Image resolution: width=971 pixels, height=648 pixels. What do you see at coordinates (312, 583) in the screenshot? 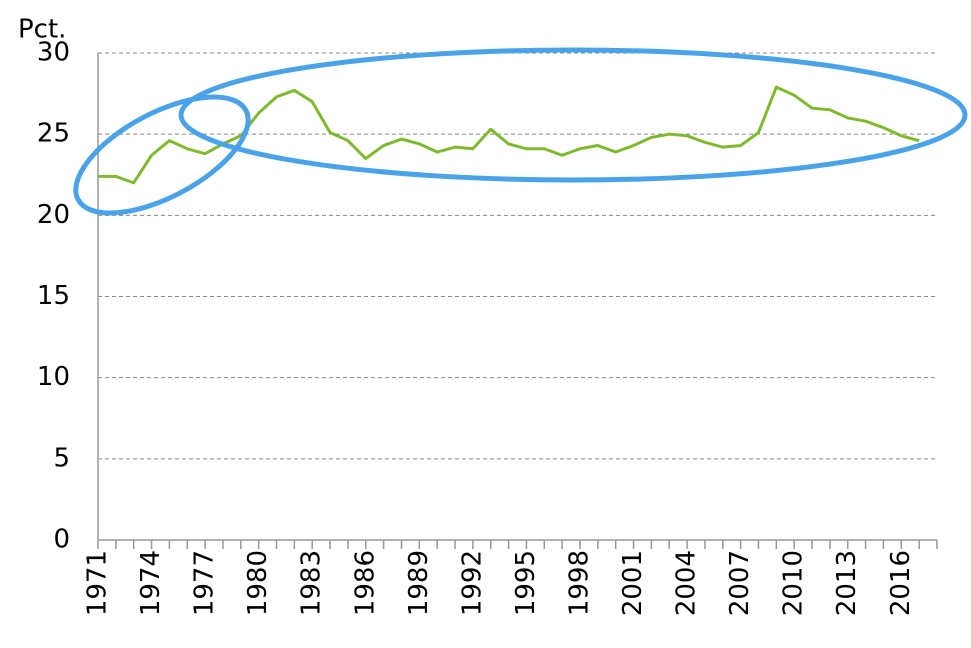
I see `x-tick-label: 1983` at bounding box center [312, 583].